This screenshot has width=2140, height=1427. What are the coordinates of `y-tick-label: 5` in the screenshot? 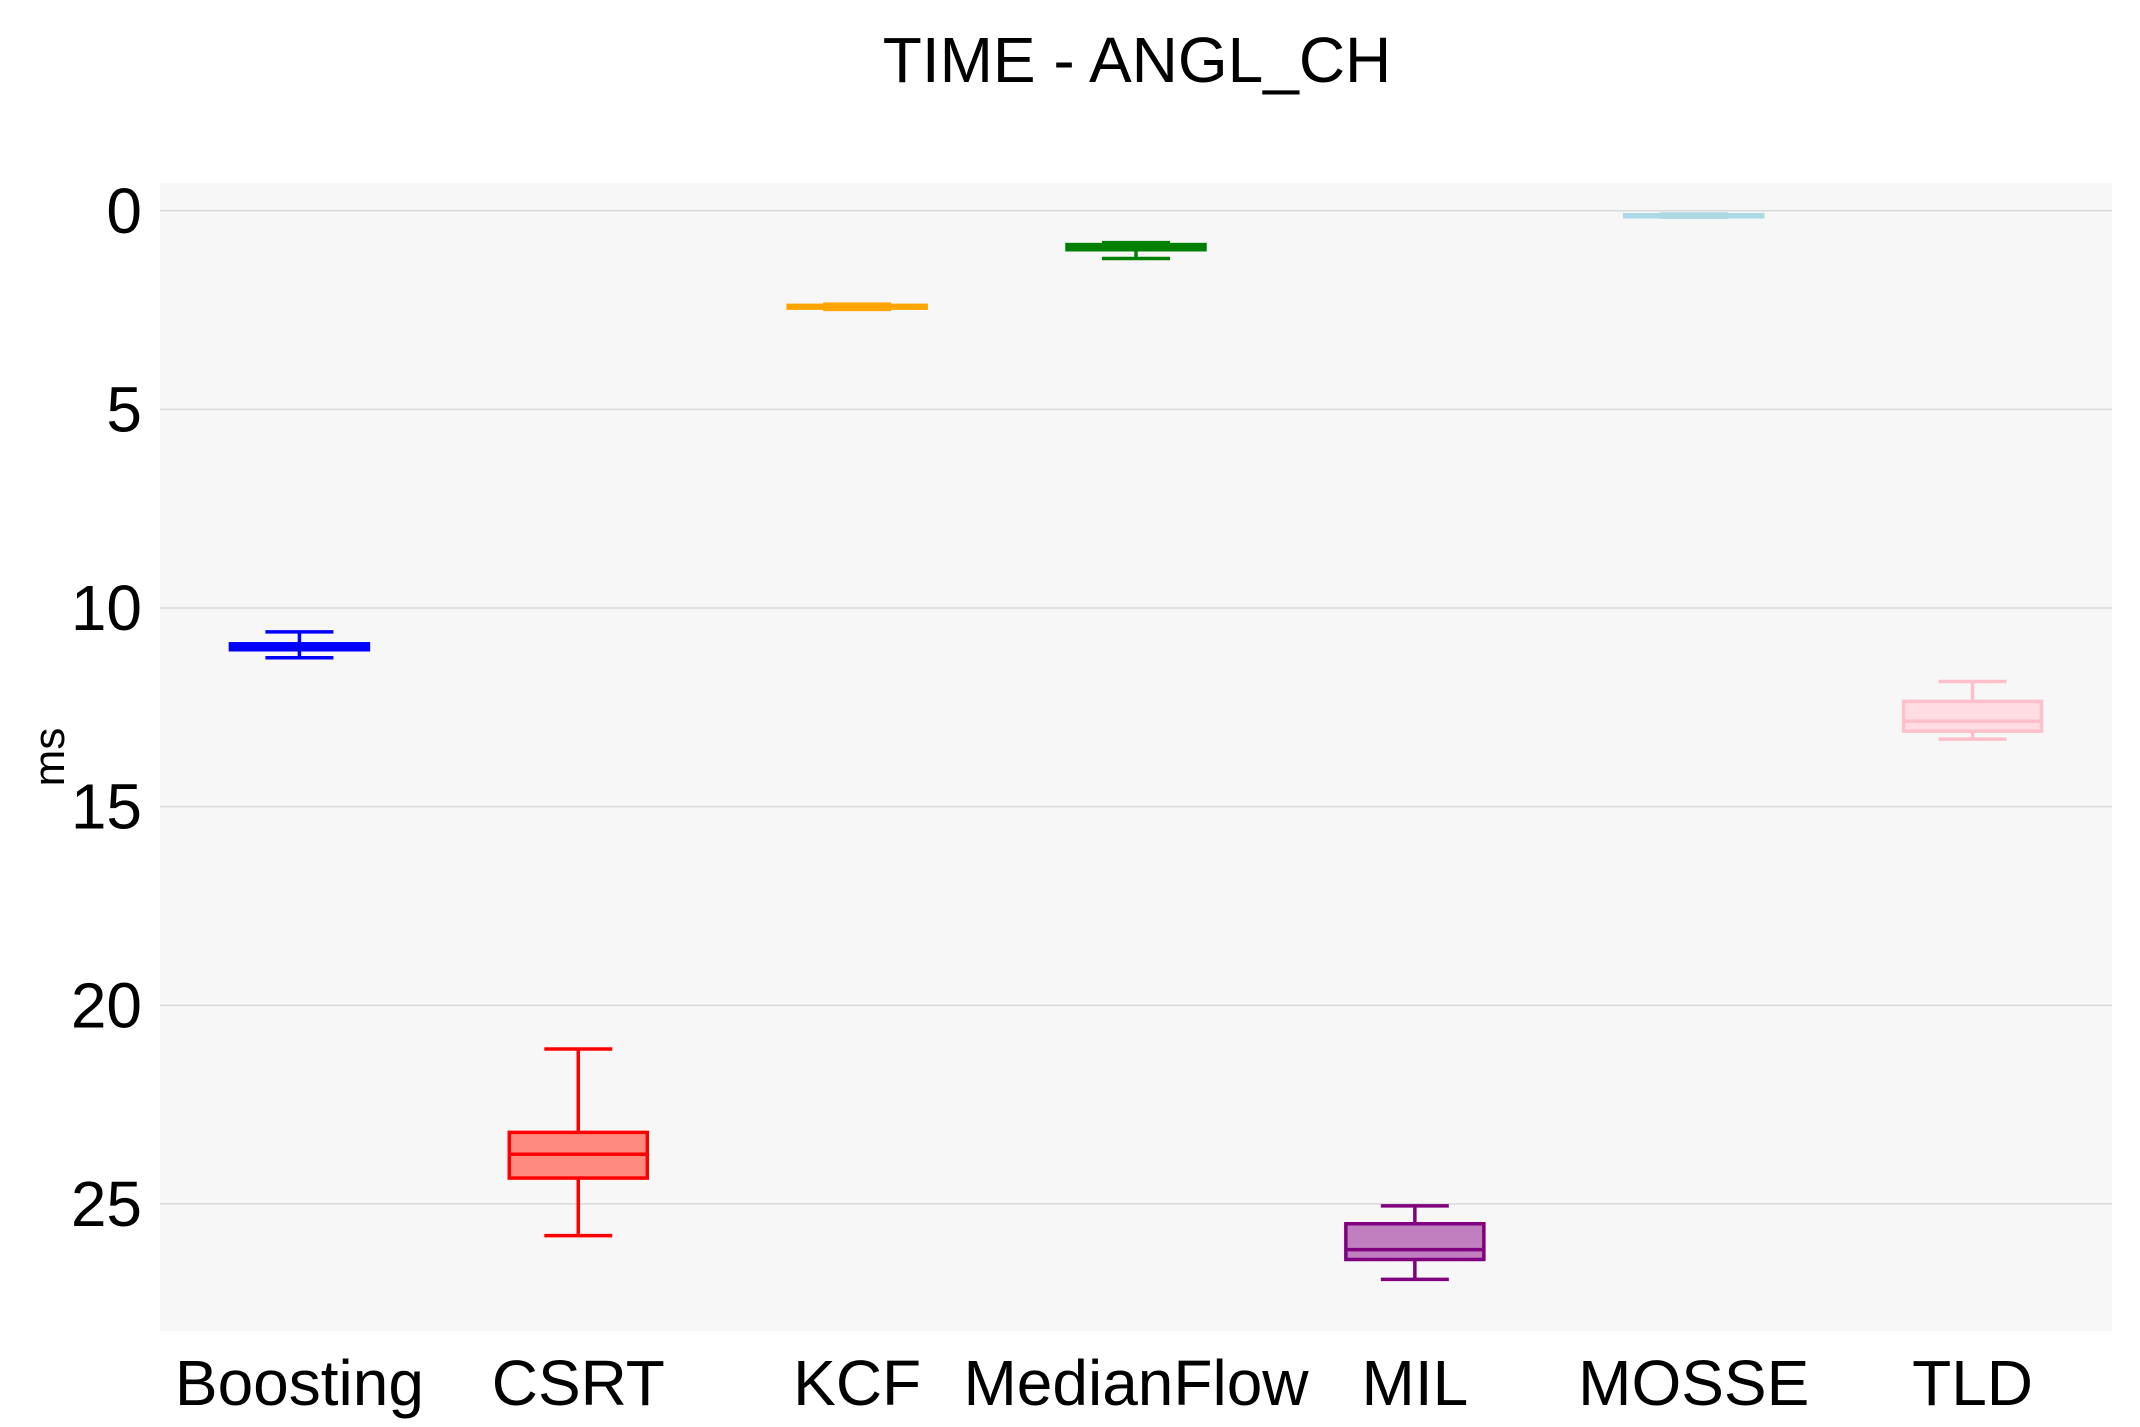 It's located at (124, 409).